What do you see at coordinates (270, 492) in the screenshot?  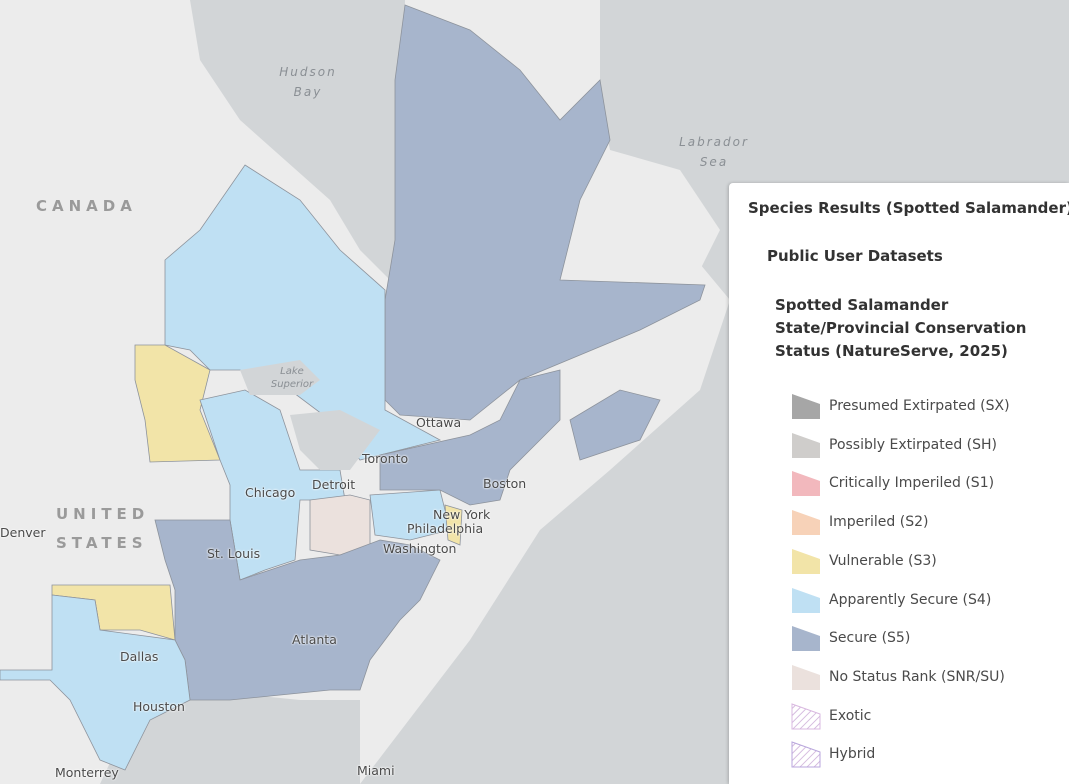 I see `city-label: Chicago` at bounding box center [270, 492].